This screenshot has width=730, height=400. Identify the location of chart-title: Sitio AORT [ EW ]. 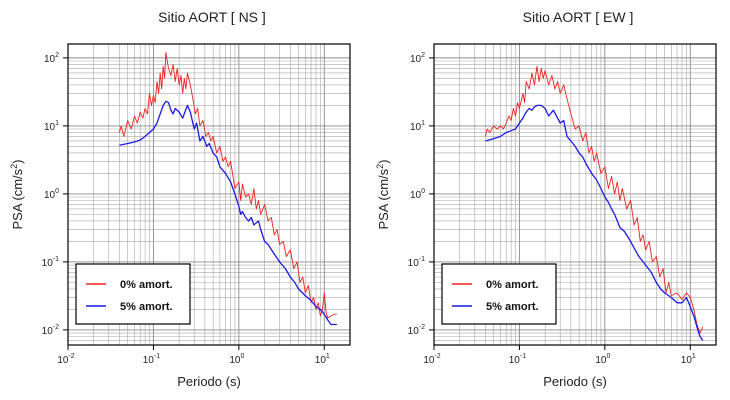
(578, 17).